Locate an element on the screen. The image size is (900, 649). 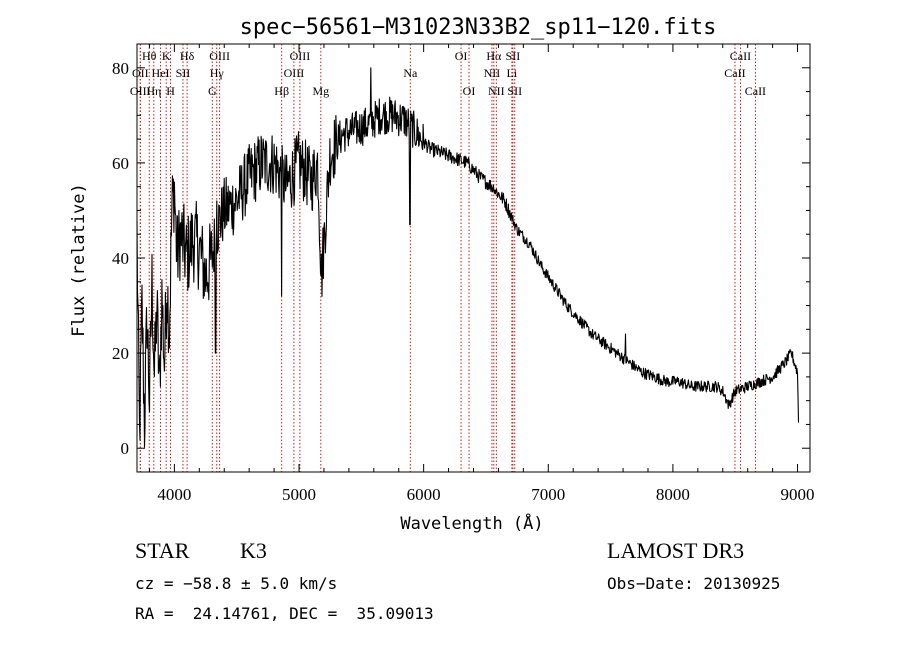
line-marker-label: Hγ is located at coordinates (217, 73).